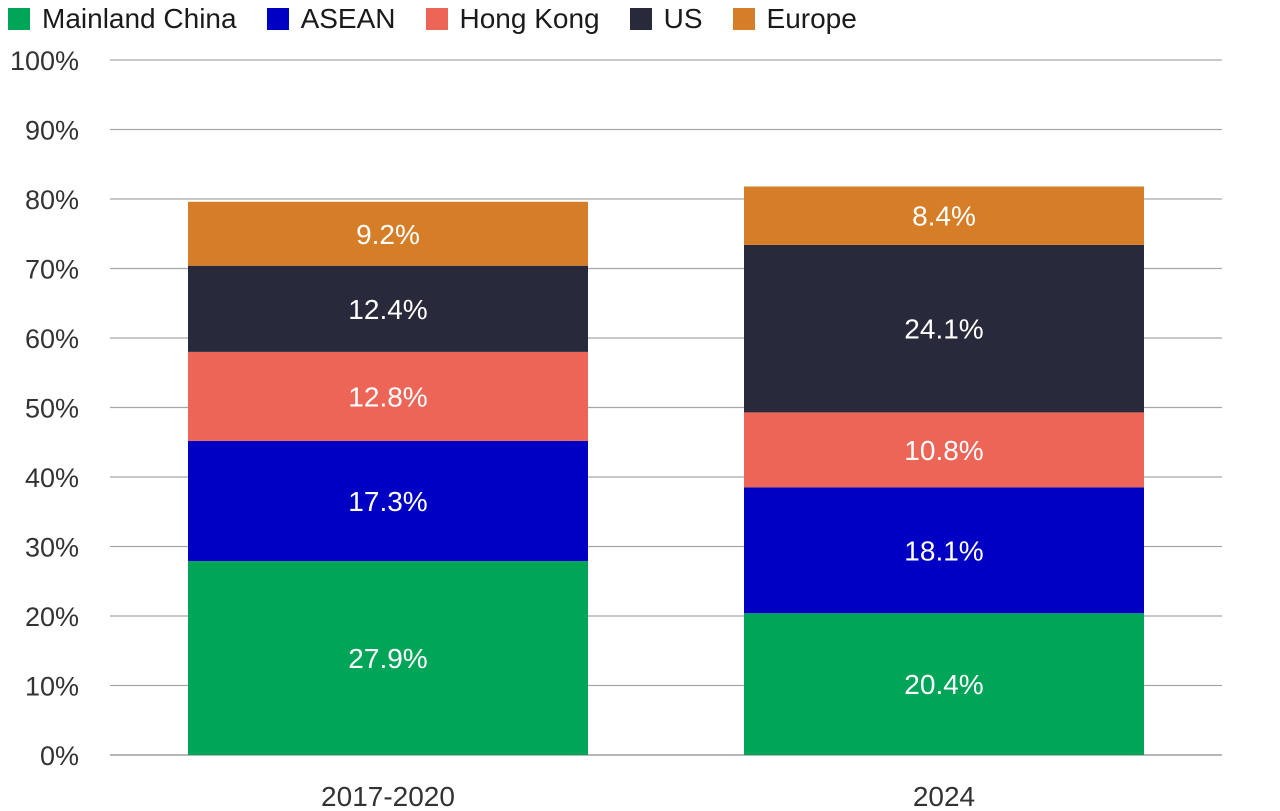 The height and width of the screenshot is (811, 1280). I want to click on legend-label: ASEAN, so click(348, 18).